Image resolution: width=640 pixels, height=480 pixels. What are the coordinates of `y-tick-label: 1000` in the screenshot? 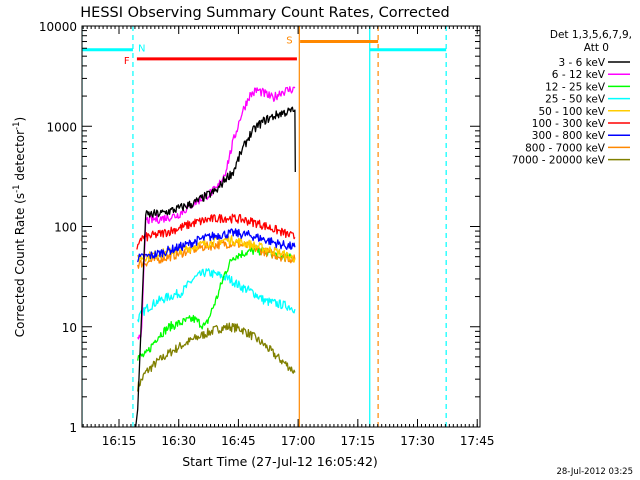 It's located at (61, 127).